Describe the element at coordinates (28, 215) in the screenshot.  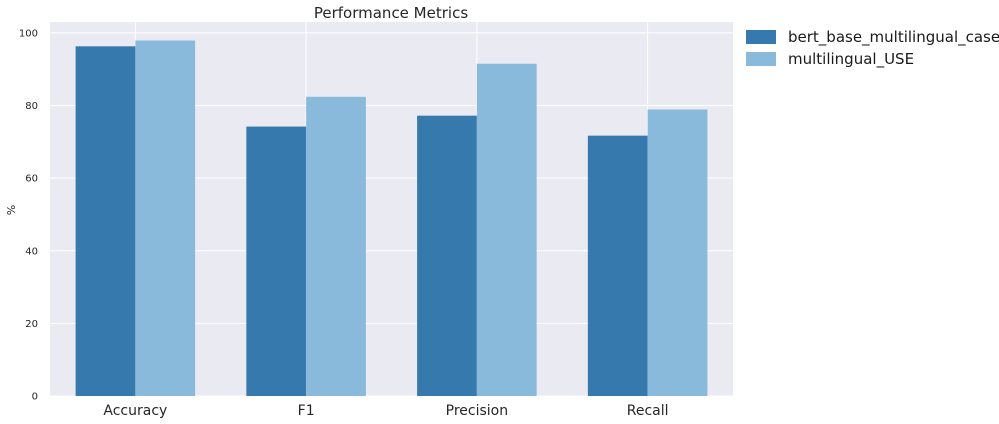
I see `y-axis-ticks: 0 20 40 60 80 100` at that location.